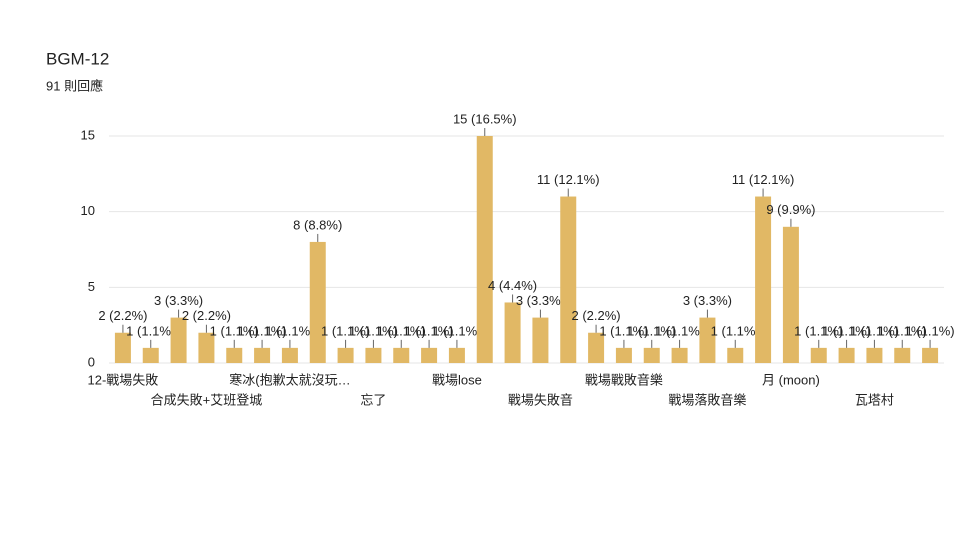  Describe the element at coordinates (373, 399) in the screenshot. I see `x-tick-label: 忘了` at that location.